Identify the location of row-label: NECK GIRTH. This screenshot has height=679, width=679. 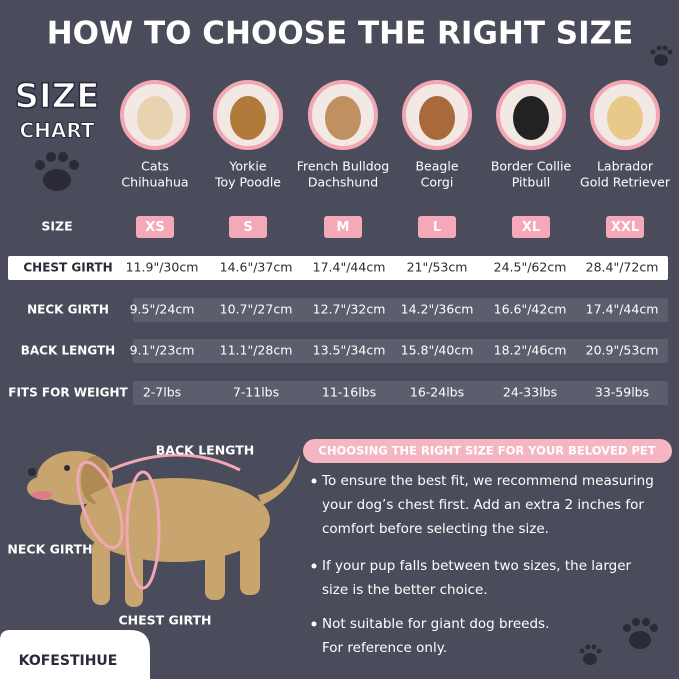
(68, 310).